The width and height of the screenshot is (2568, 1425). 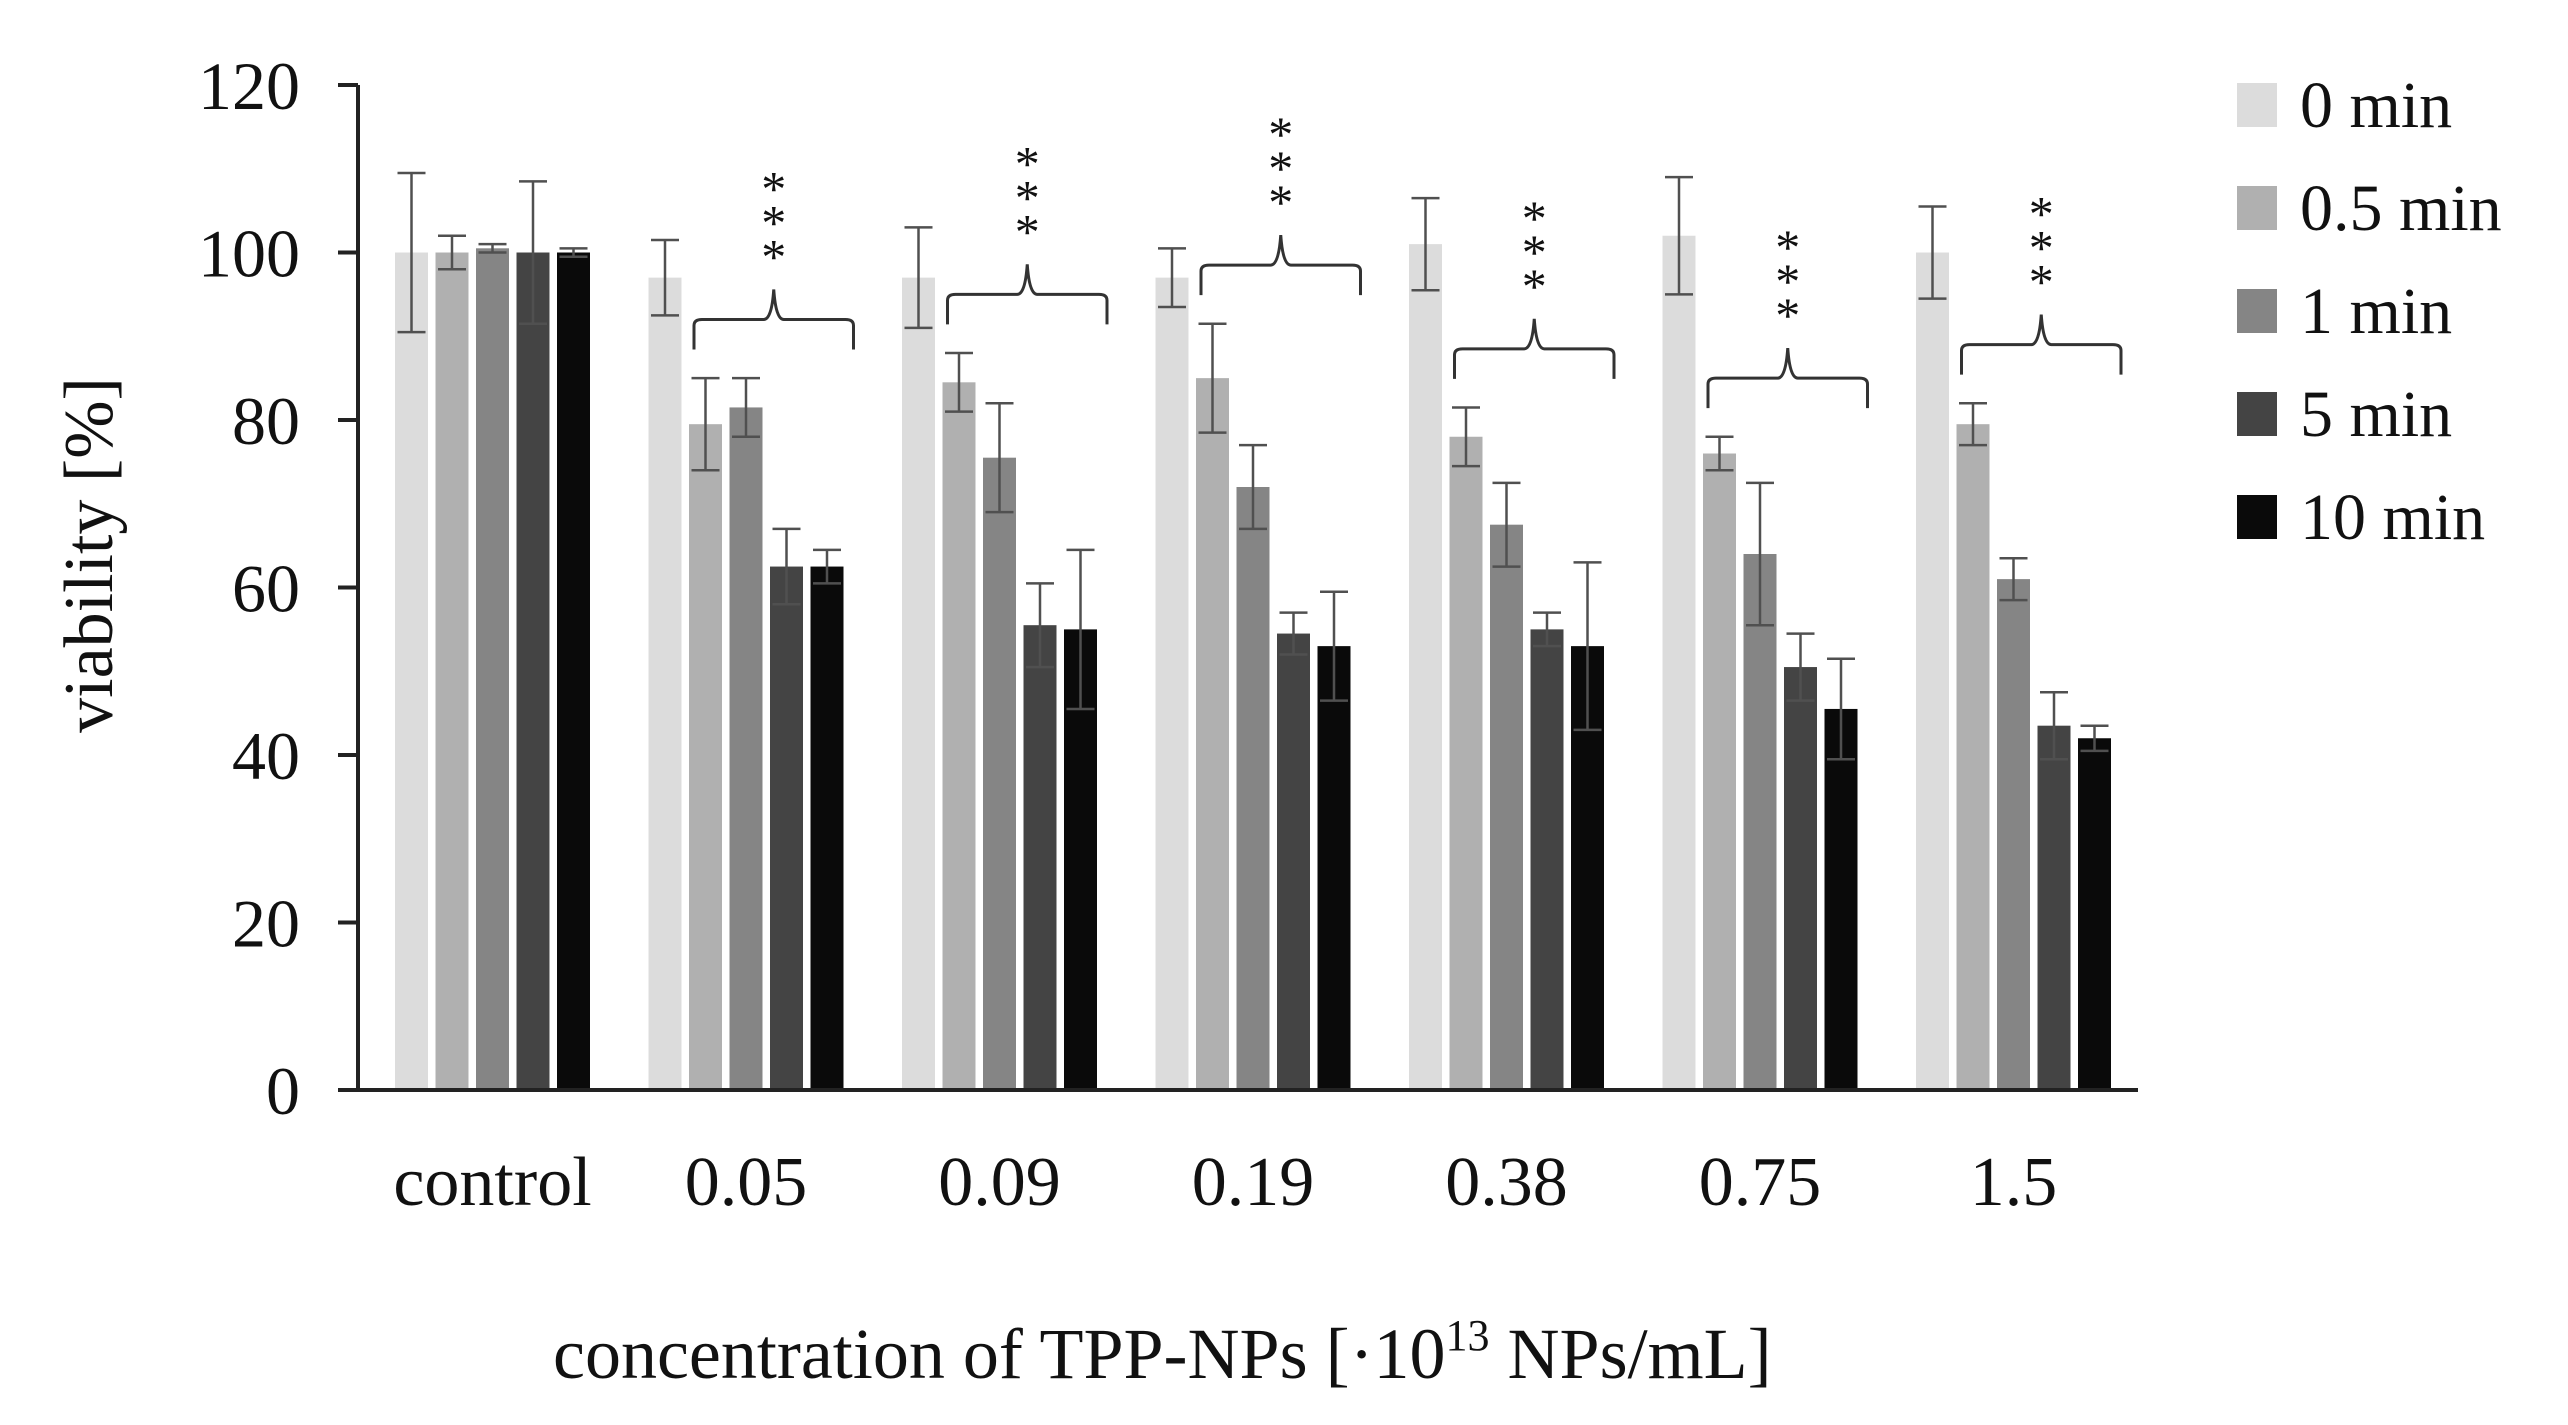 I want to click on legend-label: 0 min, so click(x=2376, y=105).